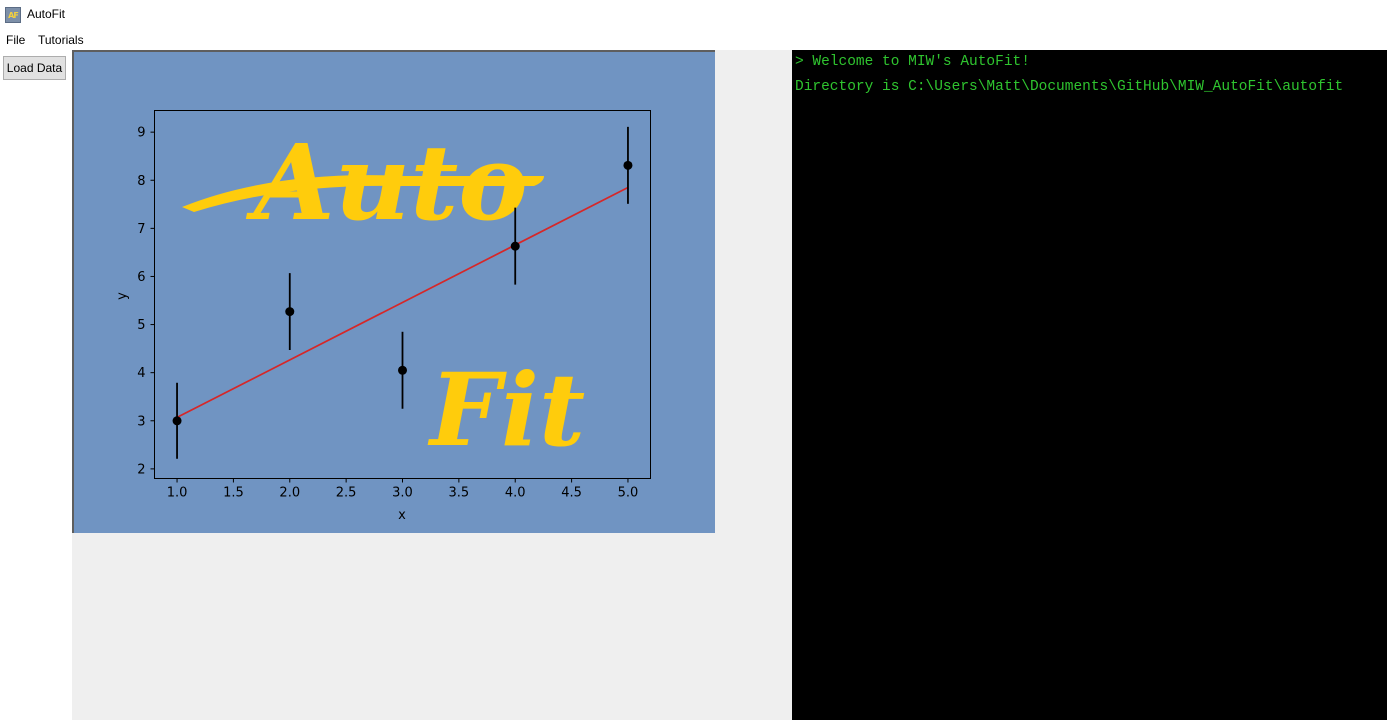 This screenshot has height=720, width=1387. Describe the element at coordinates (16, 40) in the screenshot. I see `menu-file: File` at that location.